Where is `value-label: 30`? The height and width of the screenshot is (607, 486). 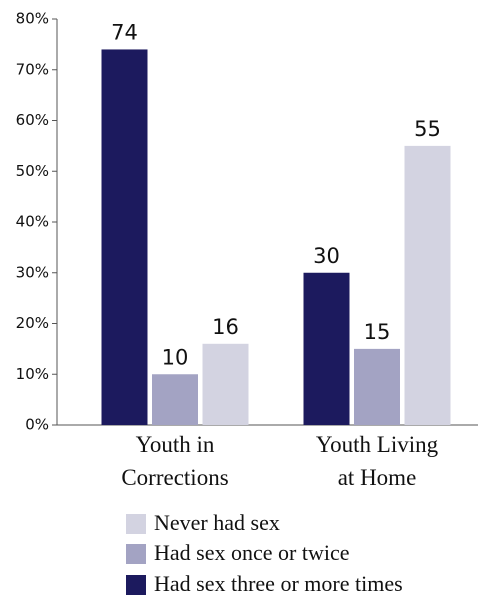
value-label: 30 is located at coordinates (326, 256).